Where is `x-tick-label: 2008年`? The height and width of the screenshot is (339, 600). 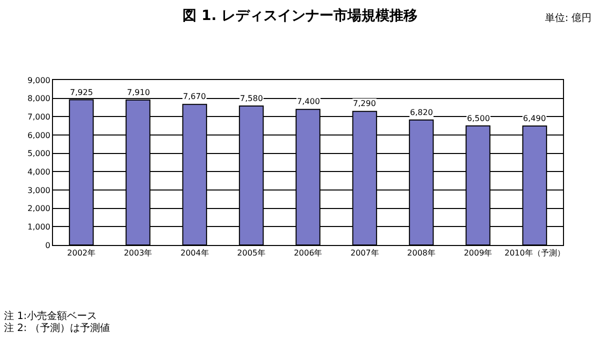 x-tick-label: 2008年 is located at coordinates (421, 253).